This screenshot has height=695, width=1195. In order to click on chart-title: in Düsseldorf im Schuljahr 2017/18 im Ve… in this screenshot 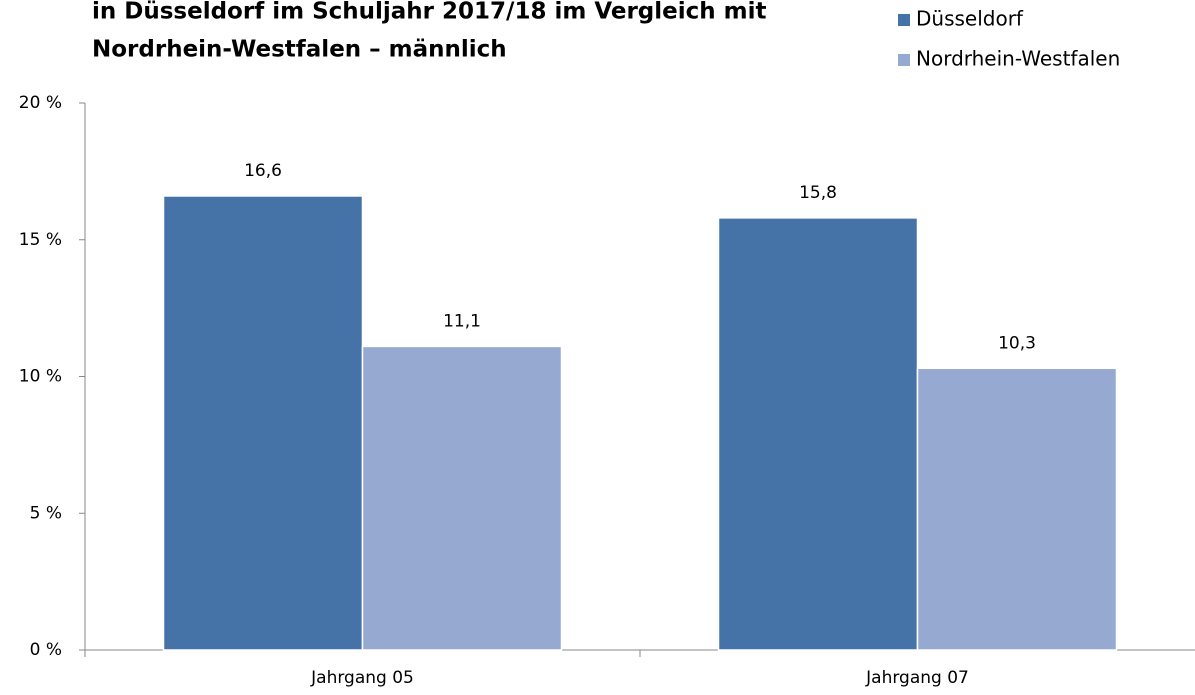, I will do `click(429, 12)`.